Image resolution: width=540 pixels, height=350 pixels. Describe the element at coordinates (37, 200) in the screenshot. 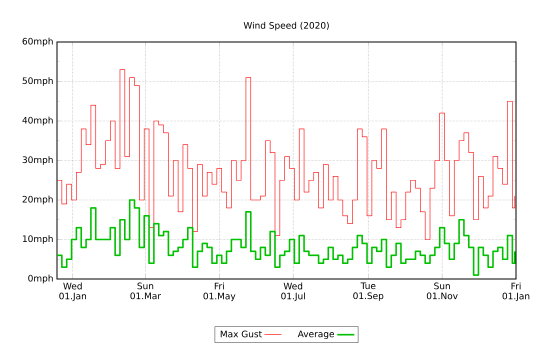

I see `y-tick-label: 20mph` at that location.